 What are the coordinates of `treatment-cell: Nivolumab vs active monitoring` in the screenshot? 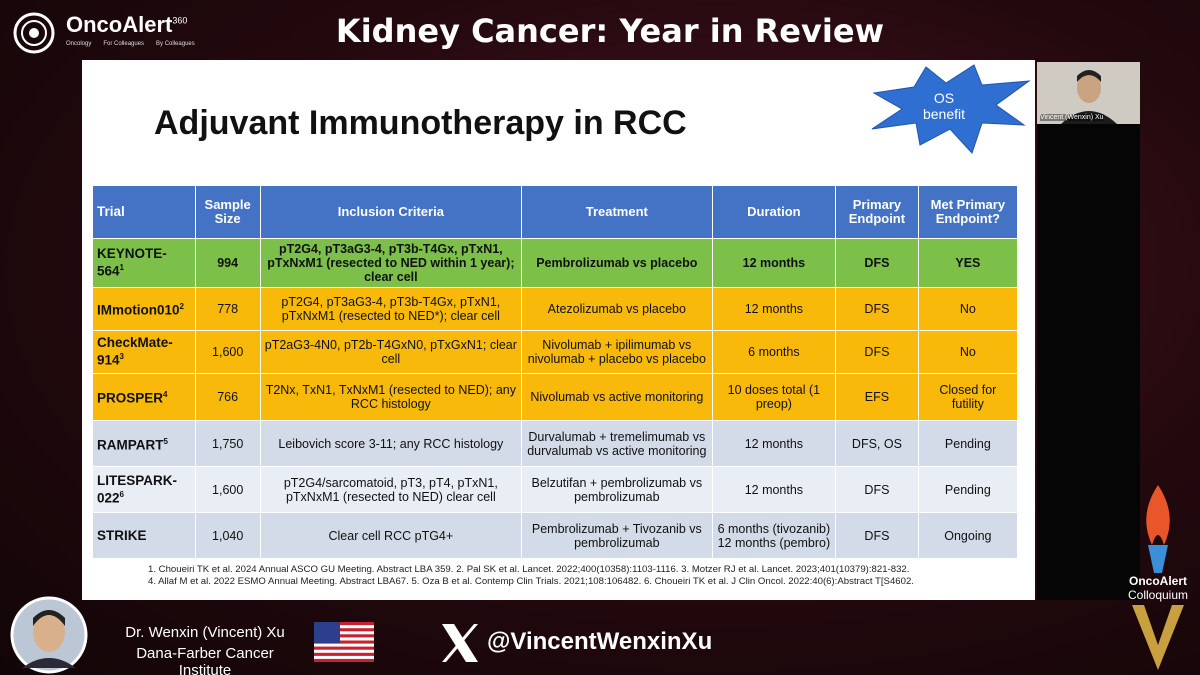 It's located at (616, 397).